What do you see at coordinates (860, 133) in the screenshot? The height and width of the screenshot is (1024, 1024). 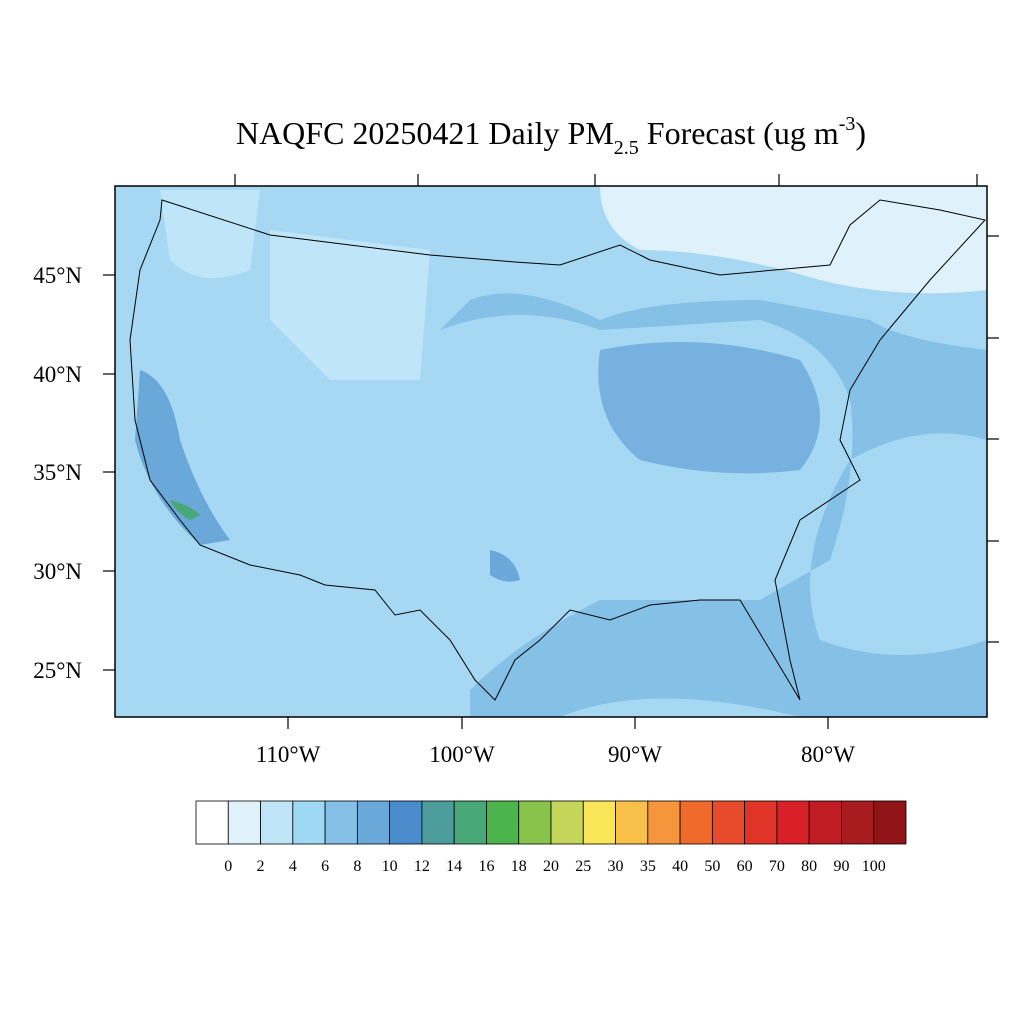 I see `title-close: )` at bounding box center [860, 133].